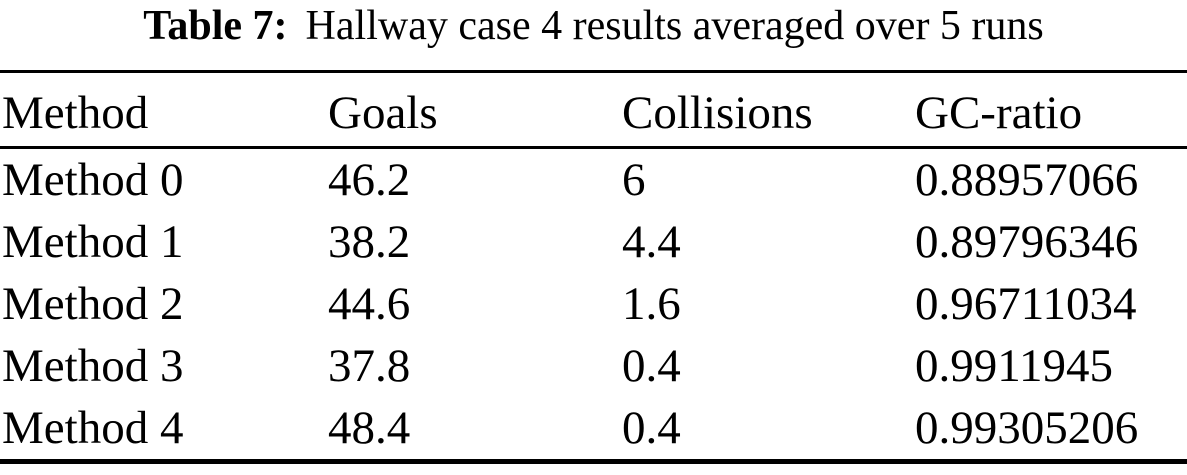 The width and height of the screenshot is (1187, 475). Describe the element at coordinates (369, 180) in the screenshot. I see `cell-goals: 46.2` at that location.